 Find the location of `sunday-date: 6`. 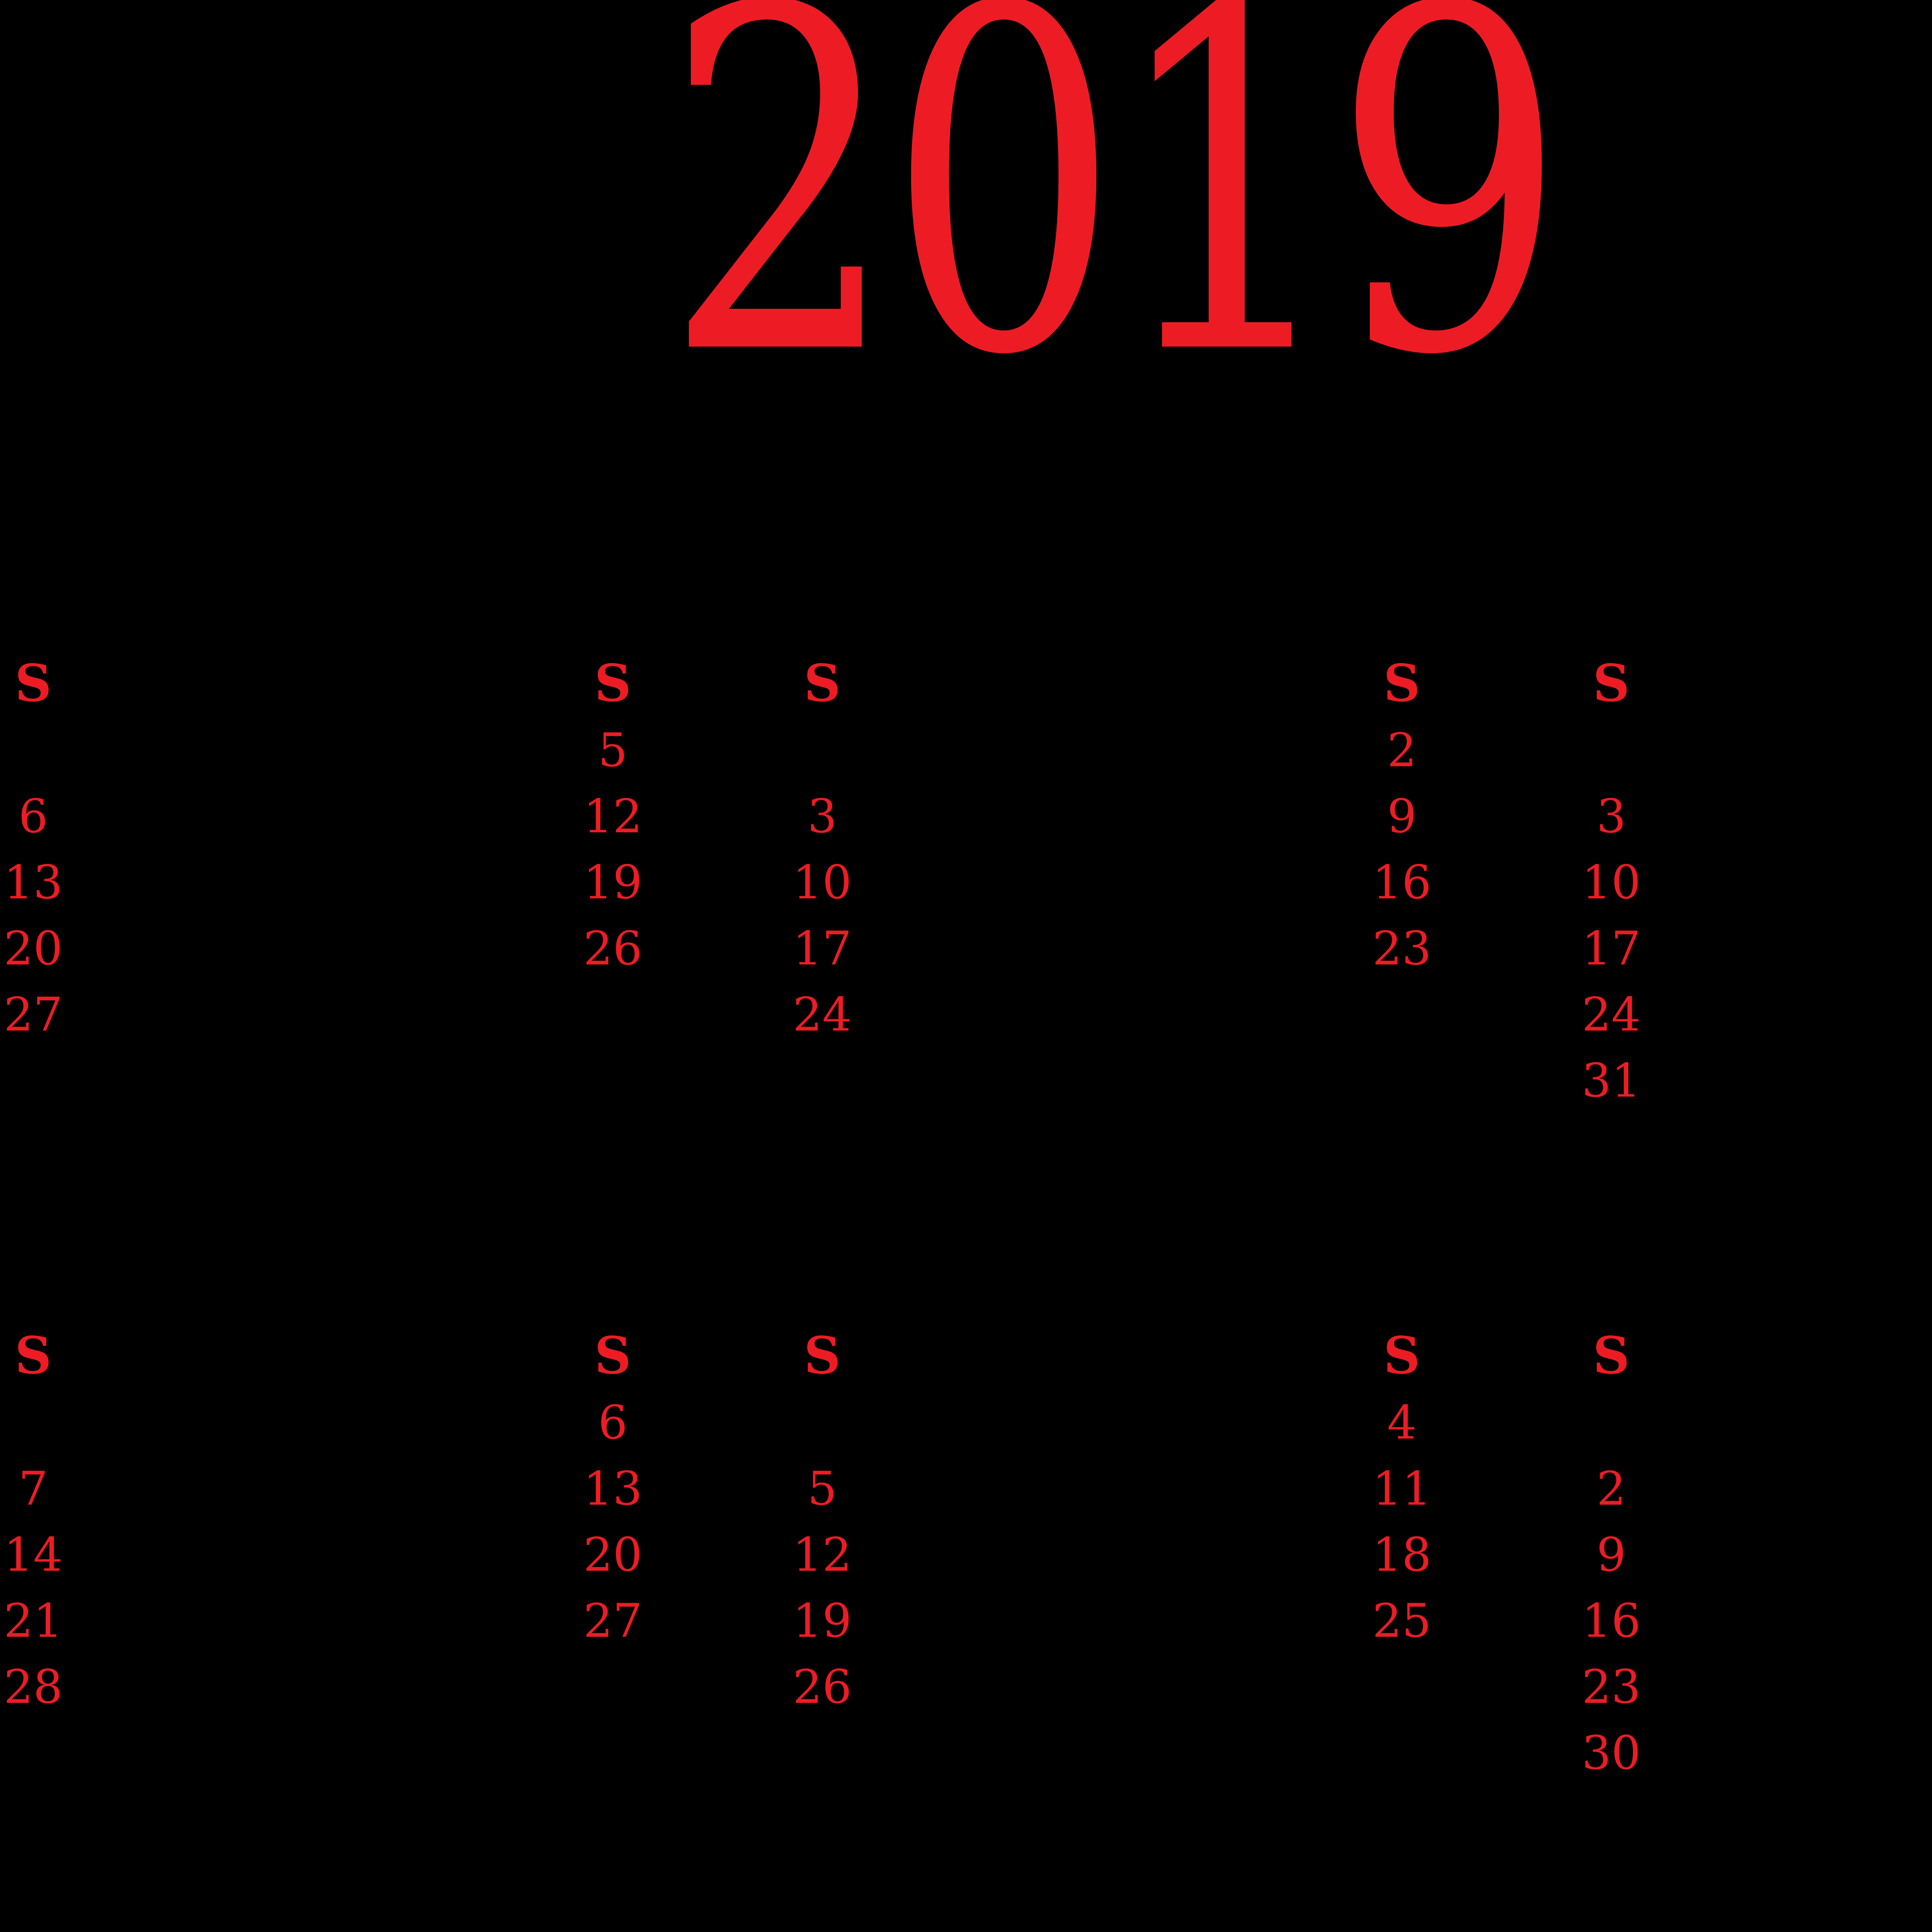

sunday-date: 6 is located at coordinates (33, 817).